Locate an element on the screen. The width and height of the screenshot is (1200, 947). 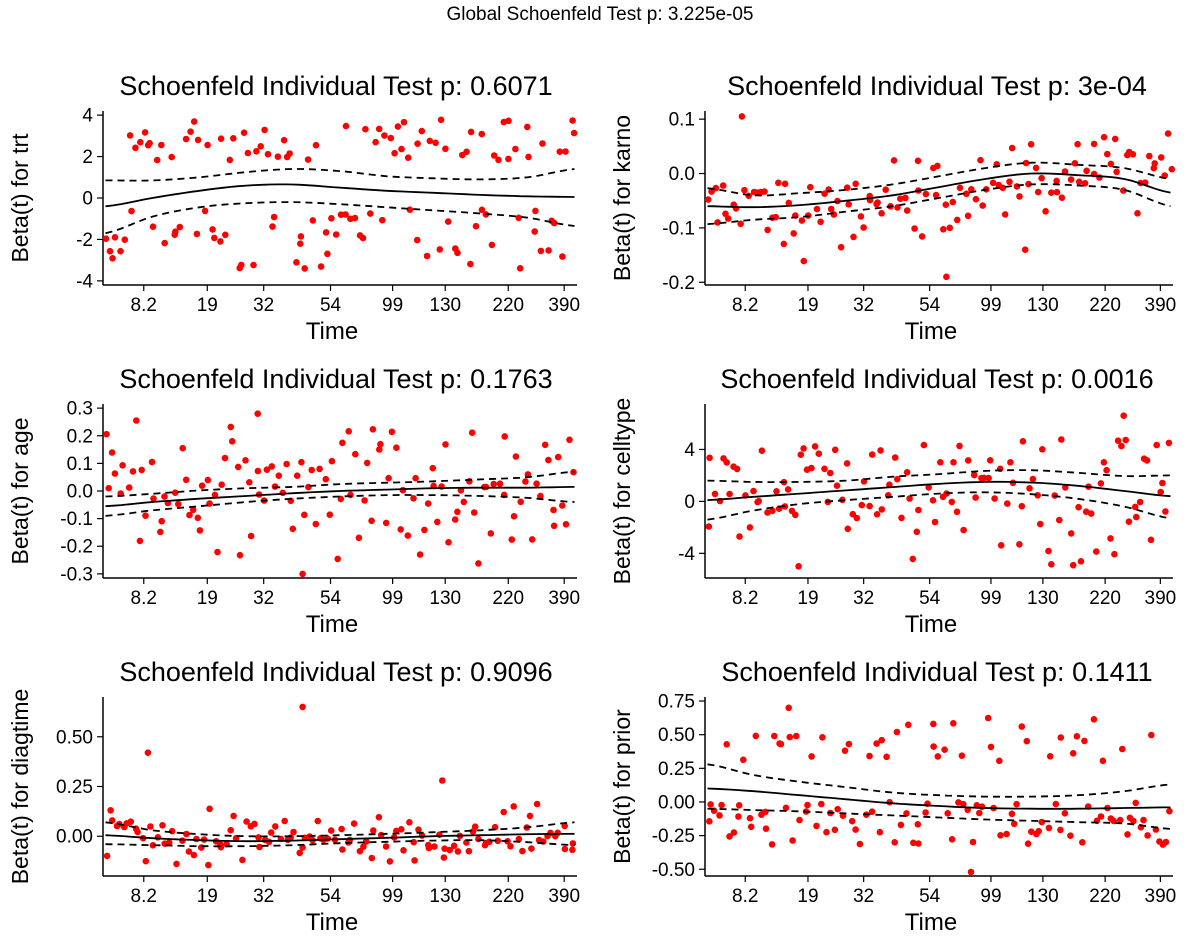
y-axis-label: Beta(t) for age is located at coordinates (20, 490).